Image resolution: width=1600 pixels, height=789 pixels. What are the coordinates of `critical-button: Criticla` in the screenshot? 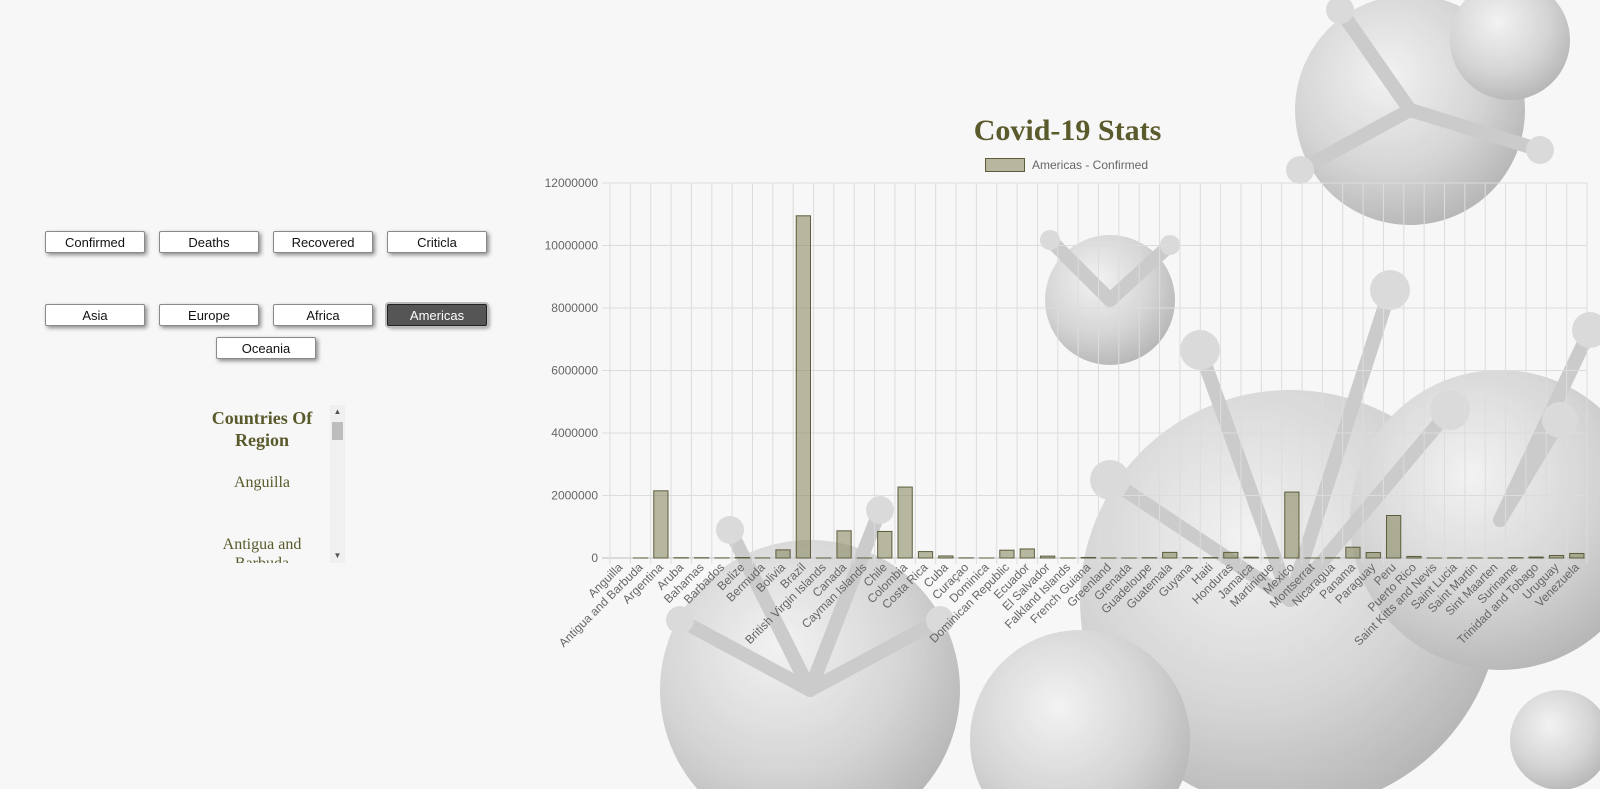 It's located at (437, 242).